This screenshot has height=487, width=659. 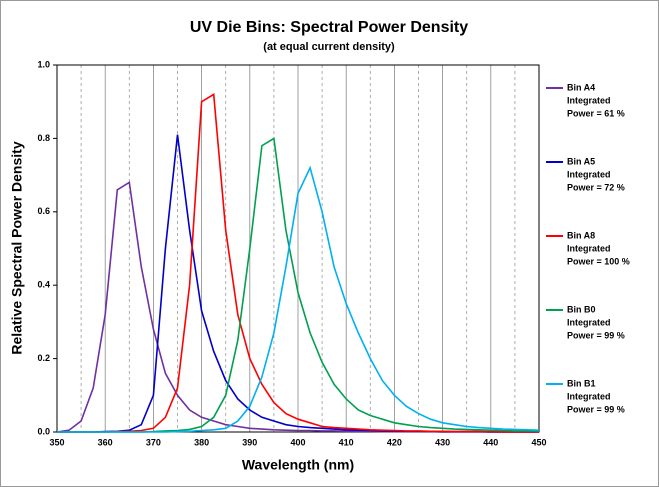 What do you see at coordinates (43, 138) in the screenshot?
I see `y-tick-label: 0.8` at bounding box center [43, 138].